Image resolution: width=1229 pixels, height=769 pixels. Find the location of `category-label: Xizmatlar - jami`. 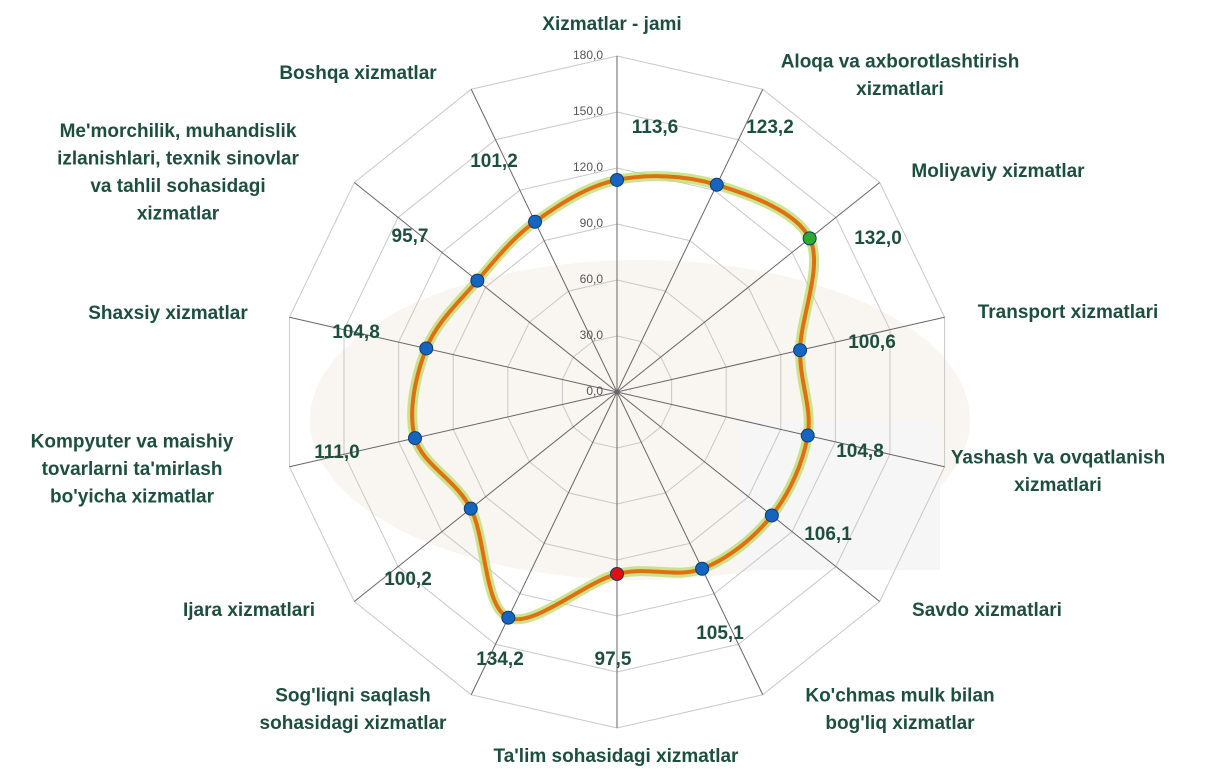

category-label: Xizmatlar - jami is located at coordinates (611, 24).